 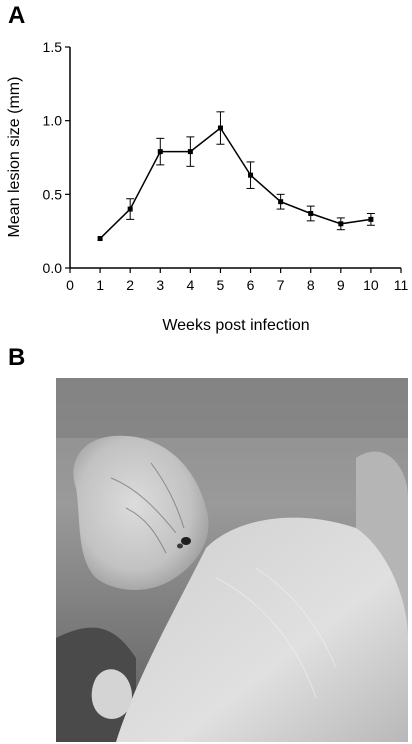 I want to click on x-tick-label: 1, so click(x=100, y=285).